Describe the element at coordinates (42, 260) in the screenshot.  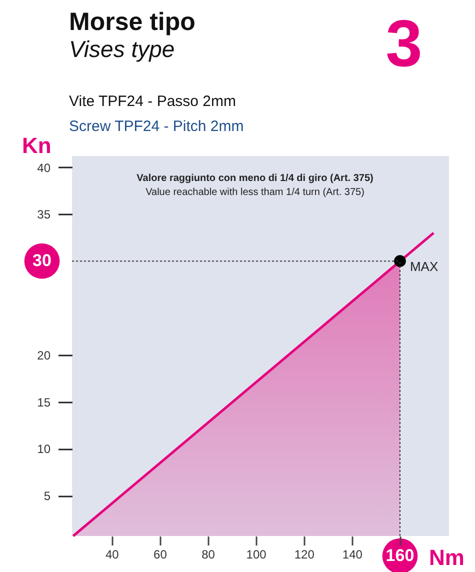
I see `ref-line-label: 30` at that location.